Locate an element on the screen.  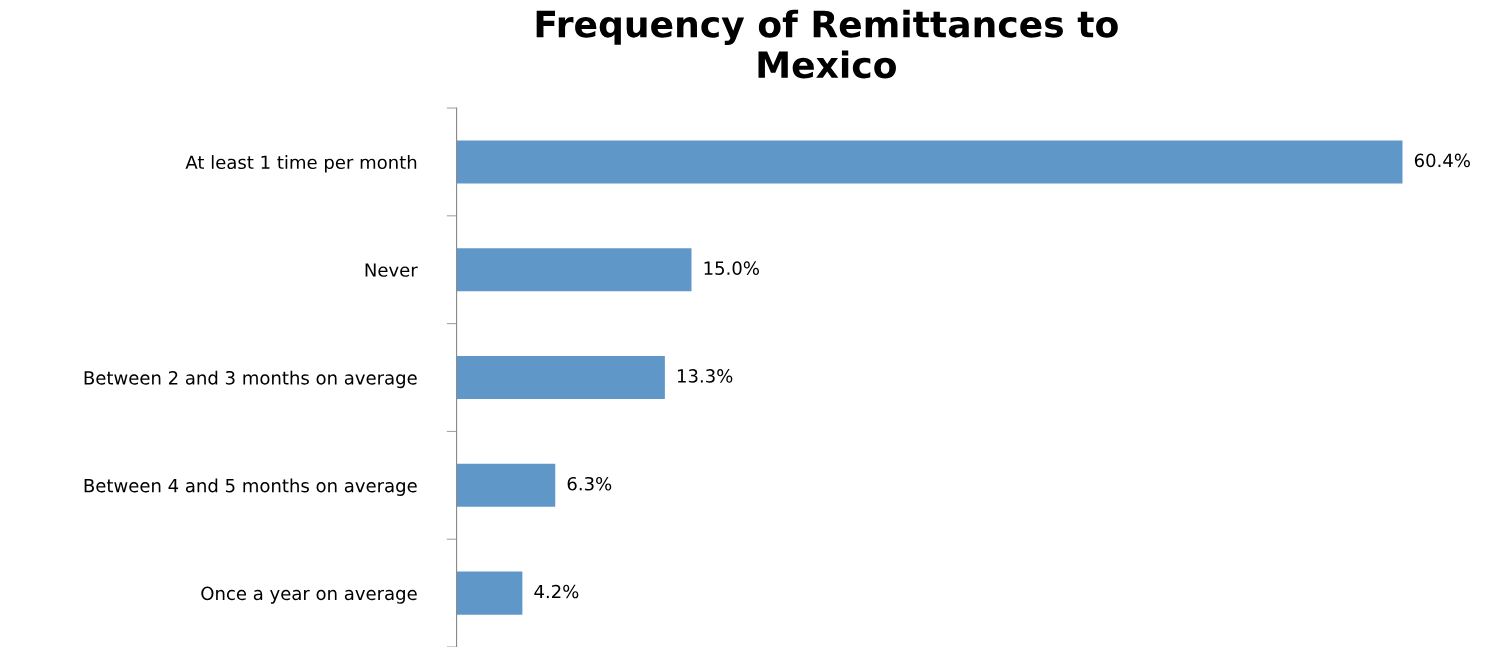
data-label: 13.3% is located at coordinates (705, 376).